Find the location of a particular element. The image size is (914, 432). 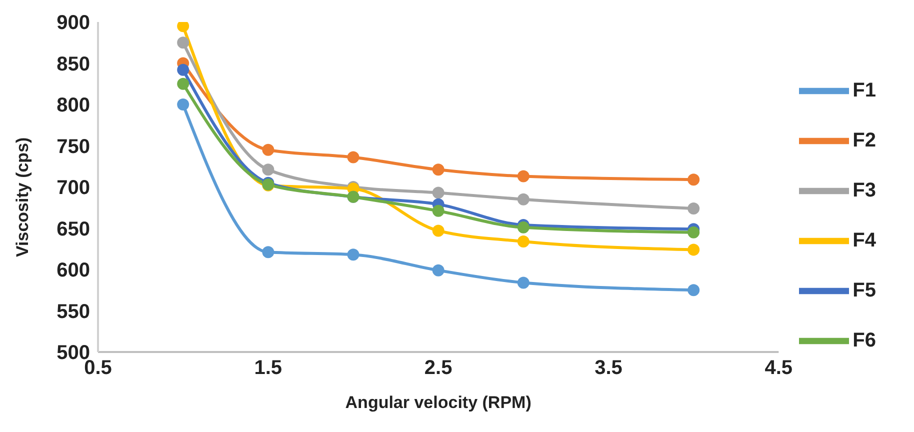

legend-label: F1 is located at coordinates (864, 90).